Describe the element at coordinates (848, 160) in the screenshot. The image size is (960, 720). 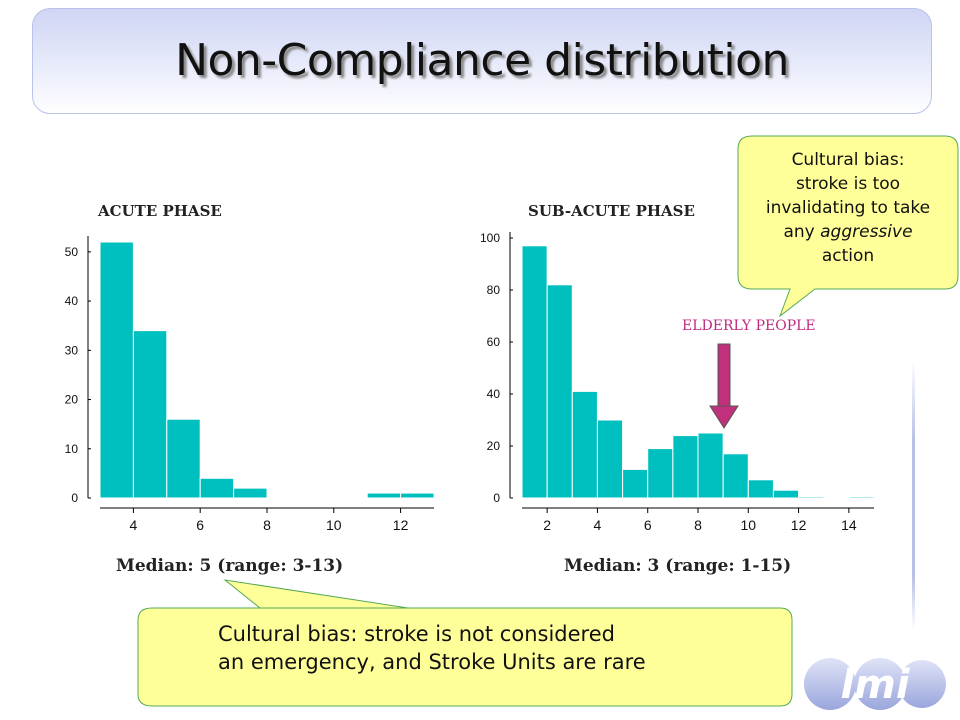
I see `top-callout-line: Cultural bias:` at that location.